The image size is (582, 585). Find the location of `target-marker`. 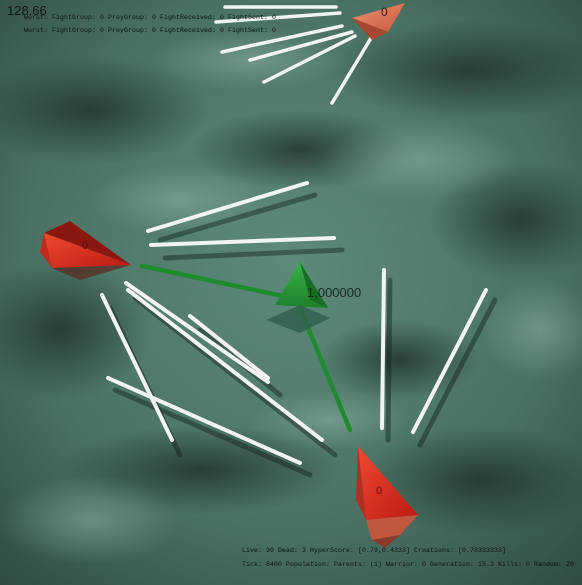

target-marker is located at coordinates (298, 297).